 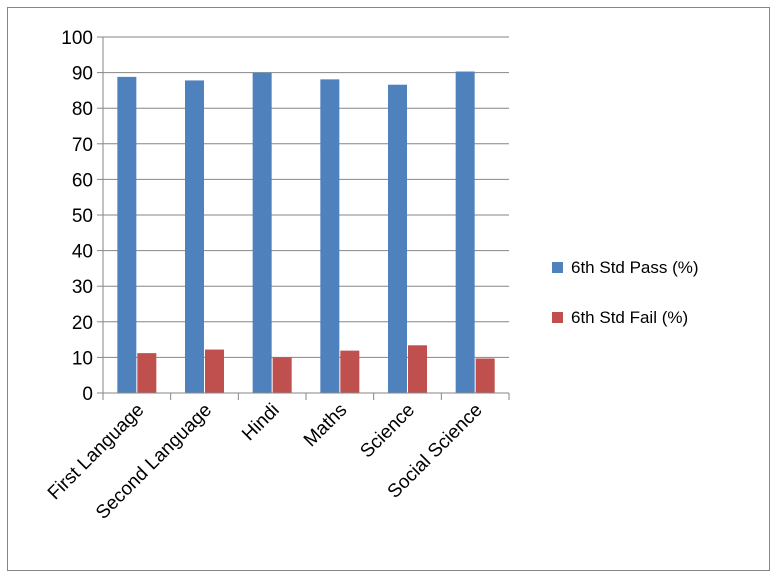 What do you see at coordinates (262, 232) in the screenshot?
I see `bar-pass-hindi` at bounding box center [262, 232].